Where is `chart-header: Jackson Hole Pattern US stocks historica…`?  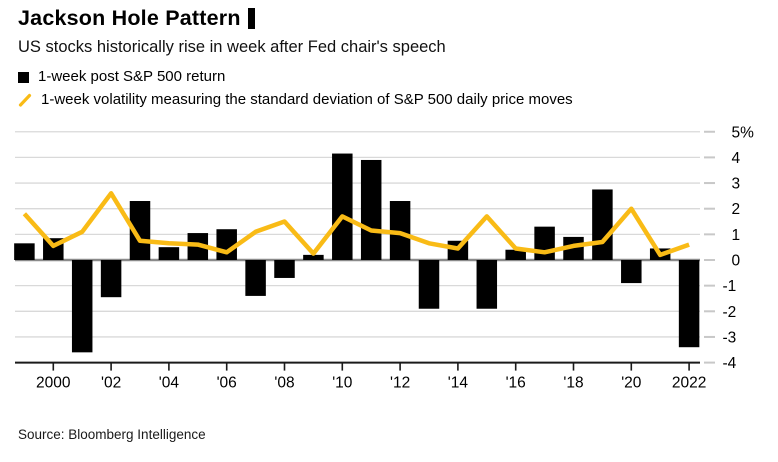 chart-header: Jackson Hole Pattern US stocks historica… is located at coordinates (388, 31).